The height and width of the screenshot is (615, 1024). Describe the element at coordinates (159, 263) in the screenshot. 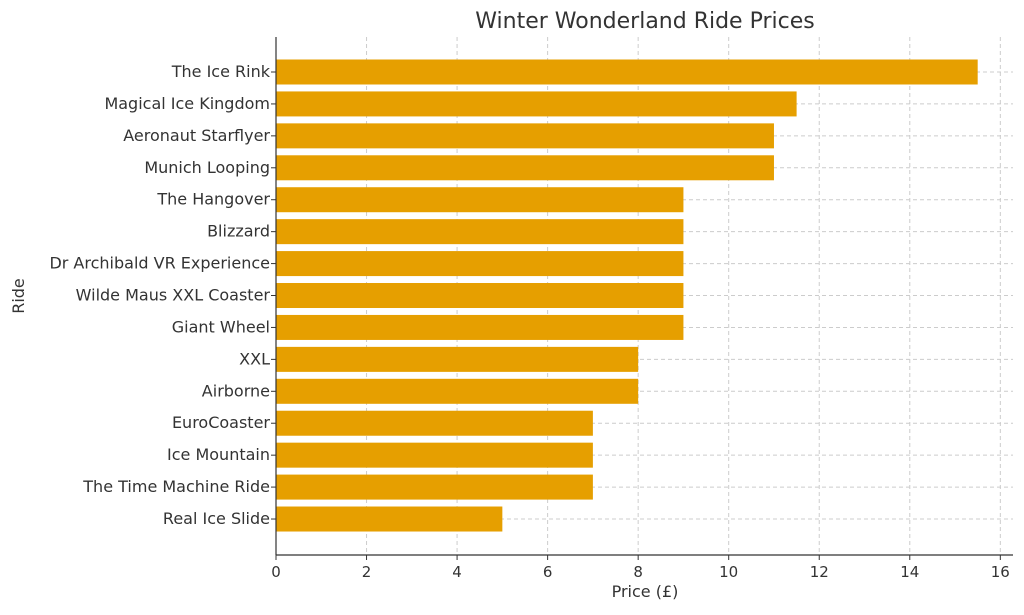

I see `y-tick-label: Dr Archibald VR Experience` at that location.